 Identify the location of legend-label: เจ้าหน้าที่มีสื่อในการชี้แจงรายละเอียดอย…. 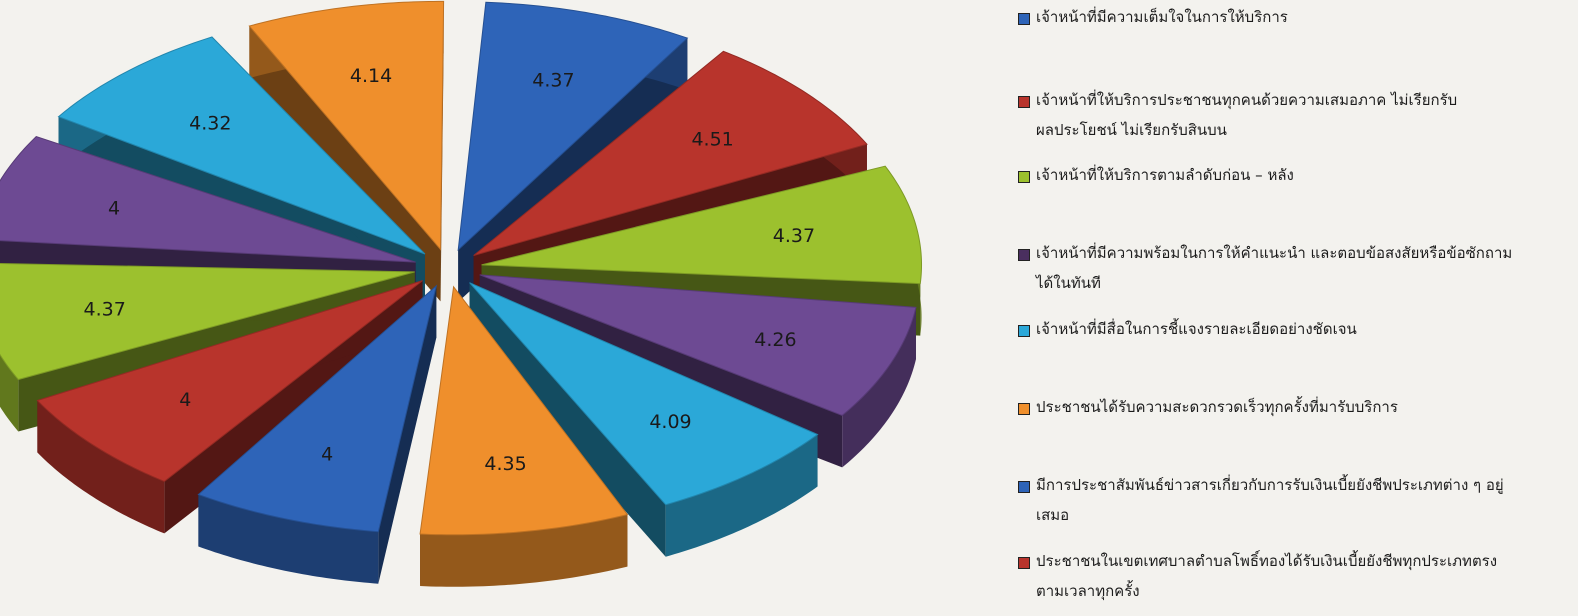
(1196, 329).